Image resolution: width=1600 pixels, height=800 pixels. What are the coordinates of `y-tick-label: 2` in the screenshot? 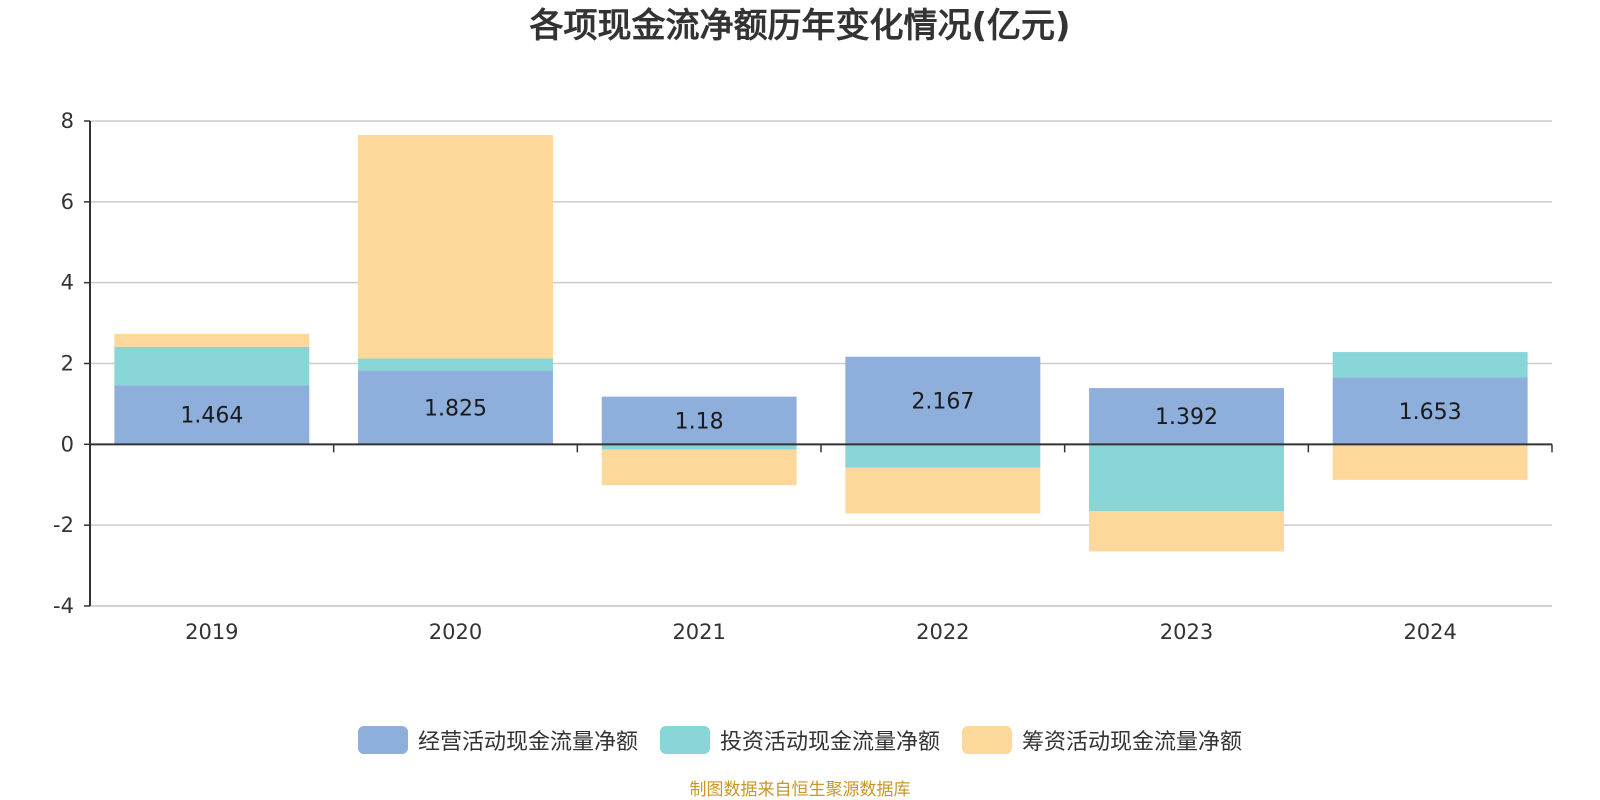 It's located at (67, 364).